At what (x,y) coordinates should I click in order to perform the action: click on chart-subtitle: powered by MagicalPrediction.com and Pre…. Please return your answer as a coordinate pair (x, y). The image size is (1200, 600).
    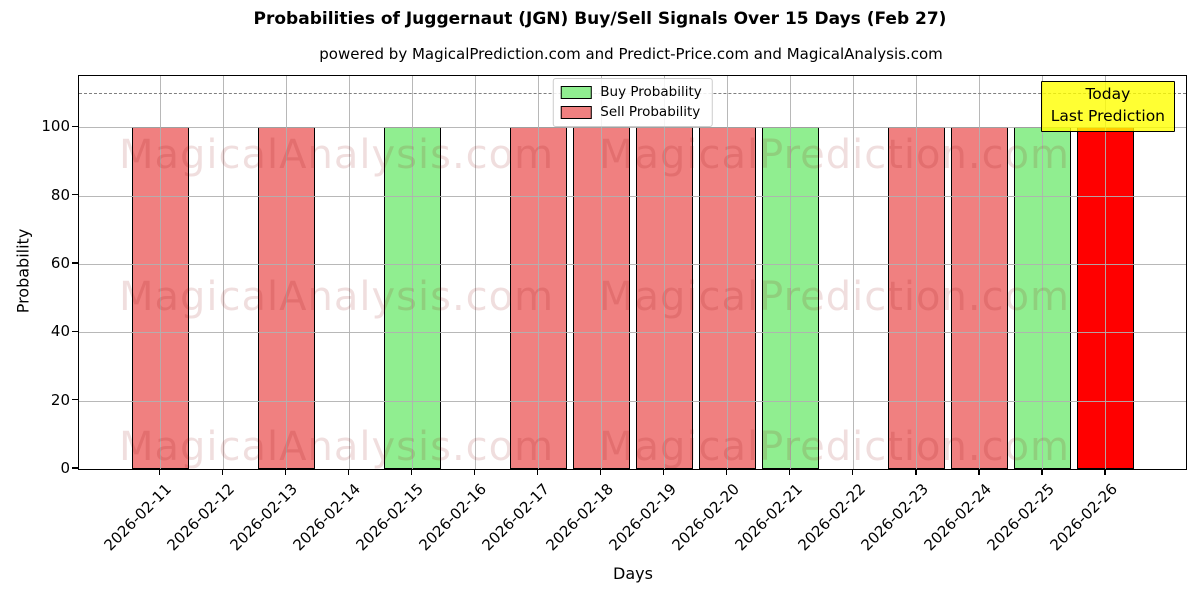
    Looking at the image, I should click on (631, 54).